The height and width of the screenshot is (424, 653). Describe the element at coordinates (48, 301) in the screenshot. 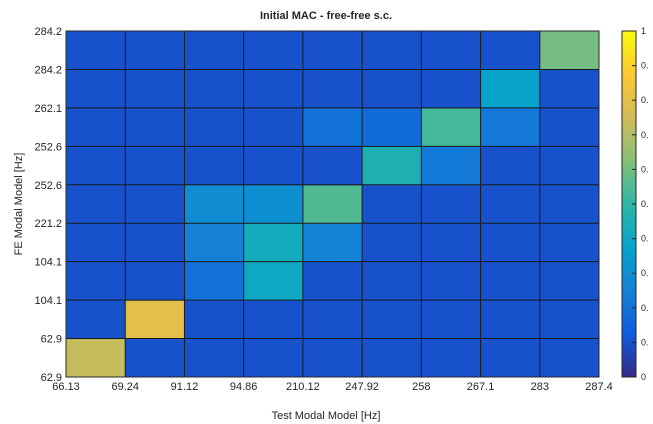

I see `y-tick-label: 104.1` at that location.